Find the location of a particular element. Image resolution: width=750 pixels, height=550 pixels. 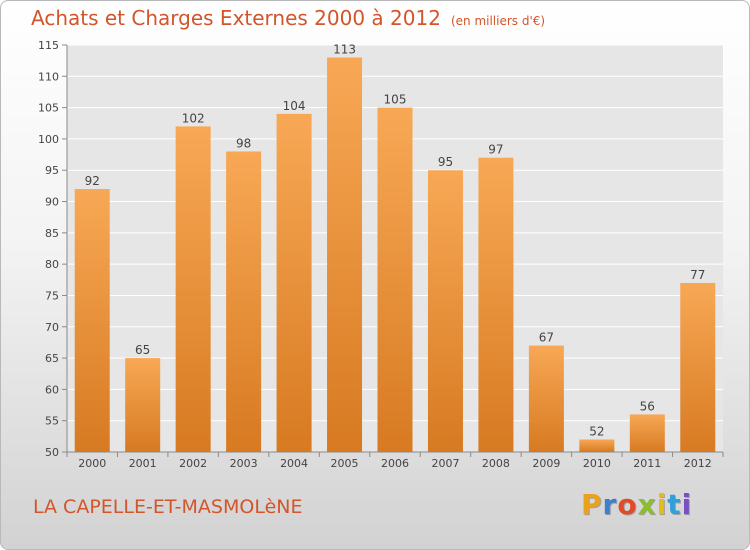

bar-2012 is located at coordinates (698, 367).